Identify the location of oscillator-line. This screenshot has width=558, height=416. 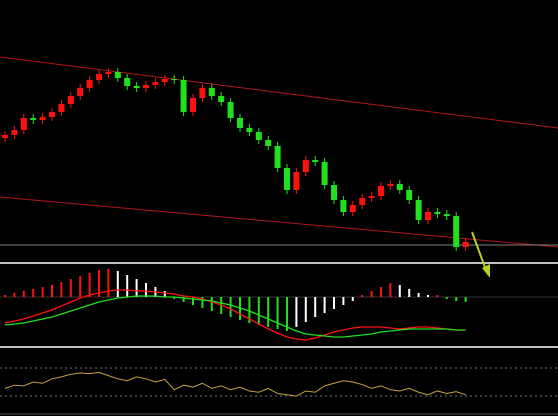
(235, 384).